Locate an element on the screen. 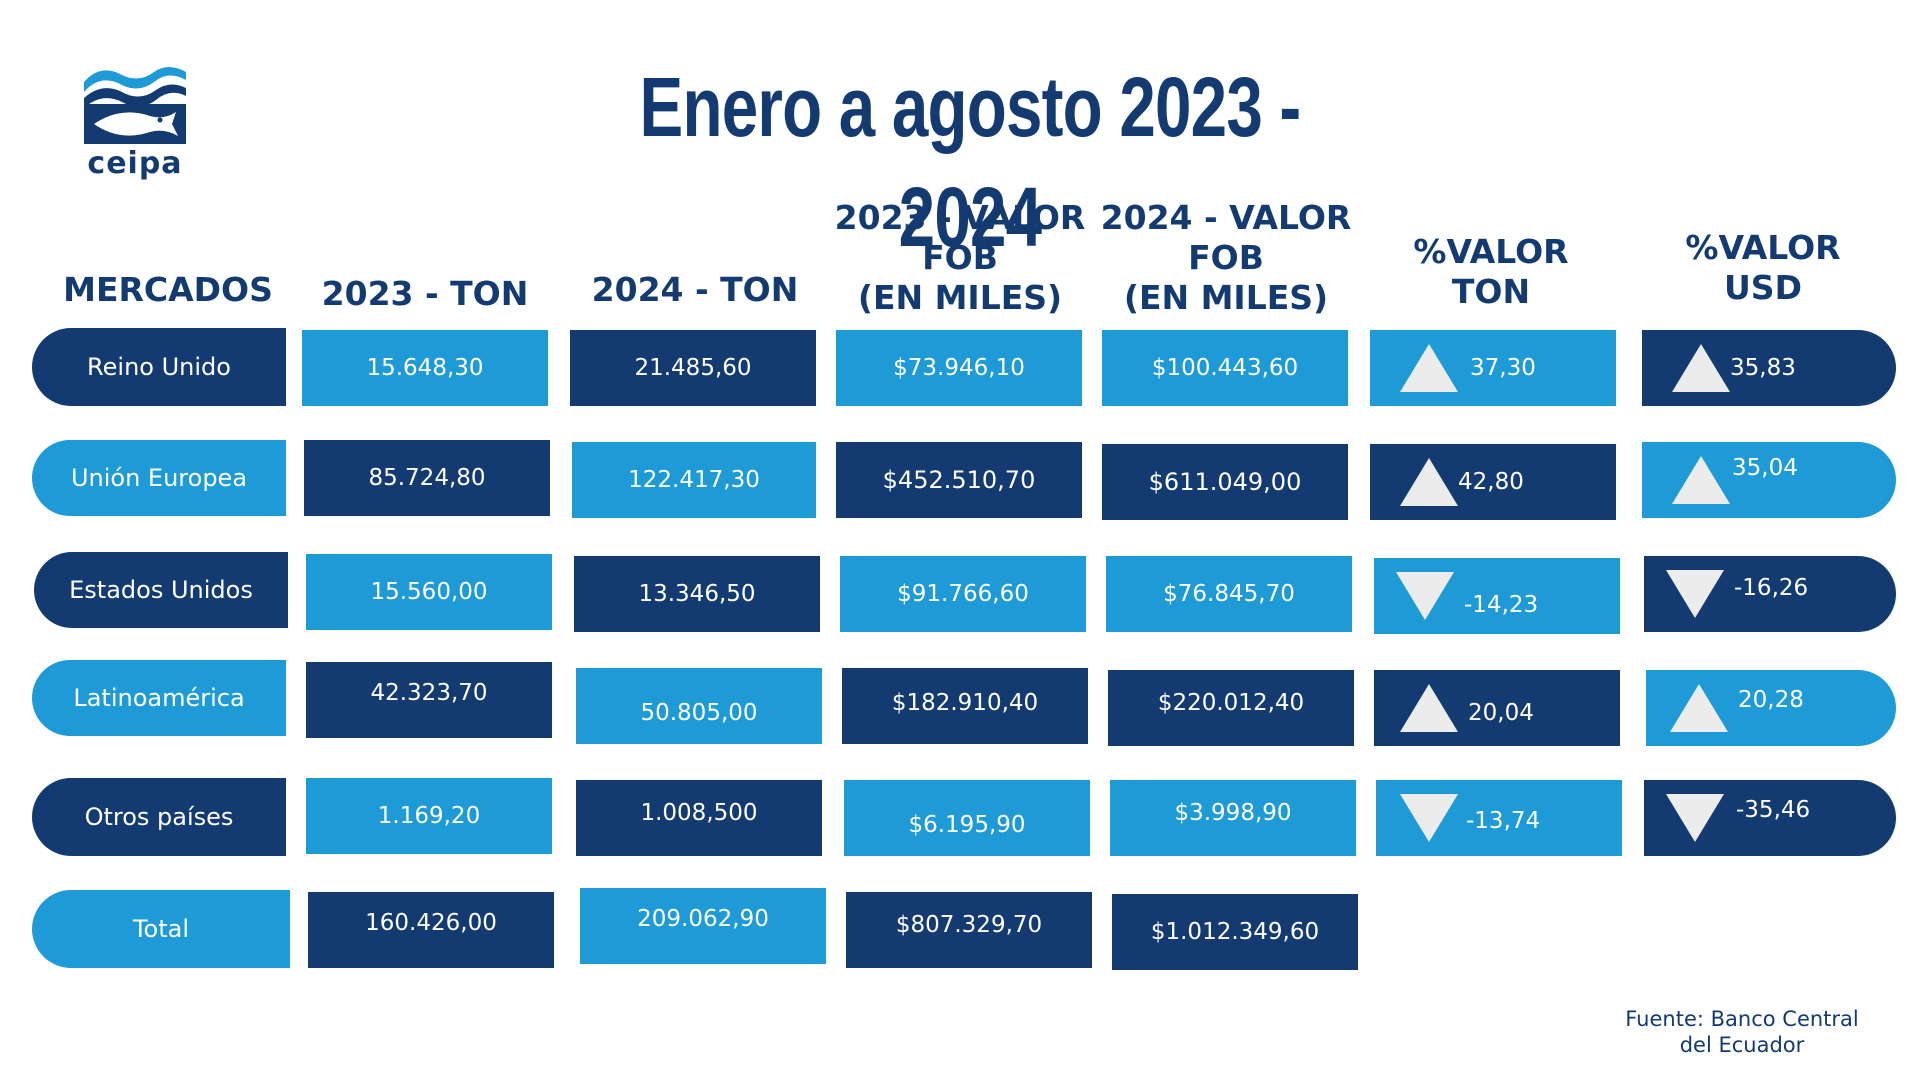 Image resolution: width=1920 pixels, height=1080 pixels. fish-wave-logo-icon is located at coordinates (135, 105).